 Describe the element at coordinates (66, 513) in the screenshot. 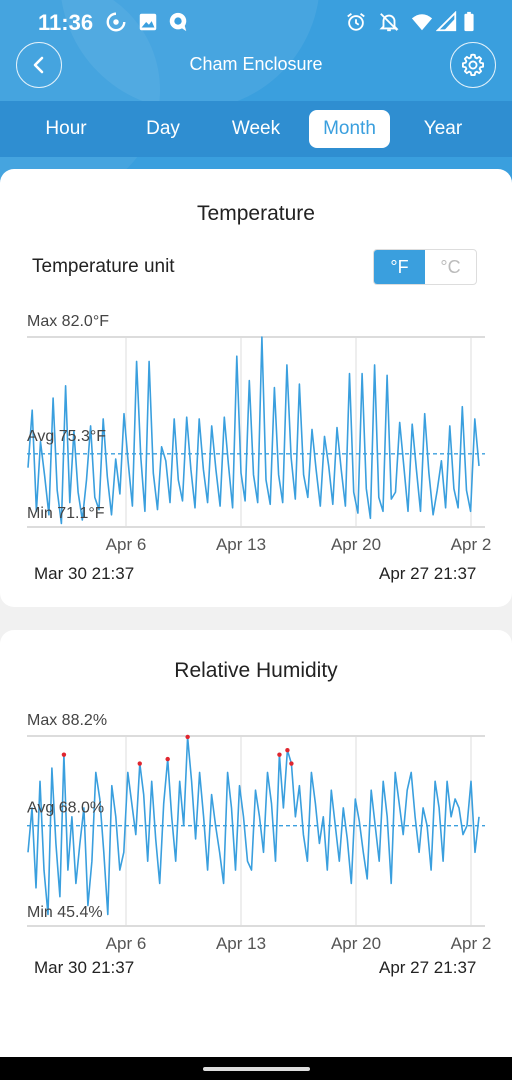

I see `min-label: Min 71.1°F` at that location.